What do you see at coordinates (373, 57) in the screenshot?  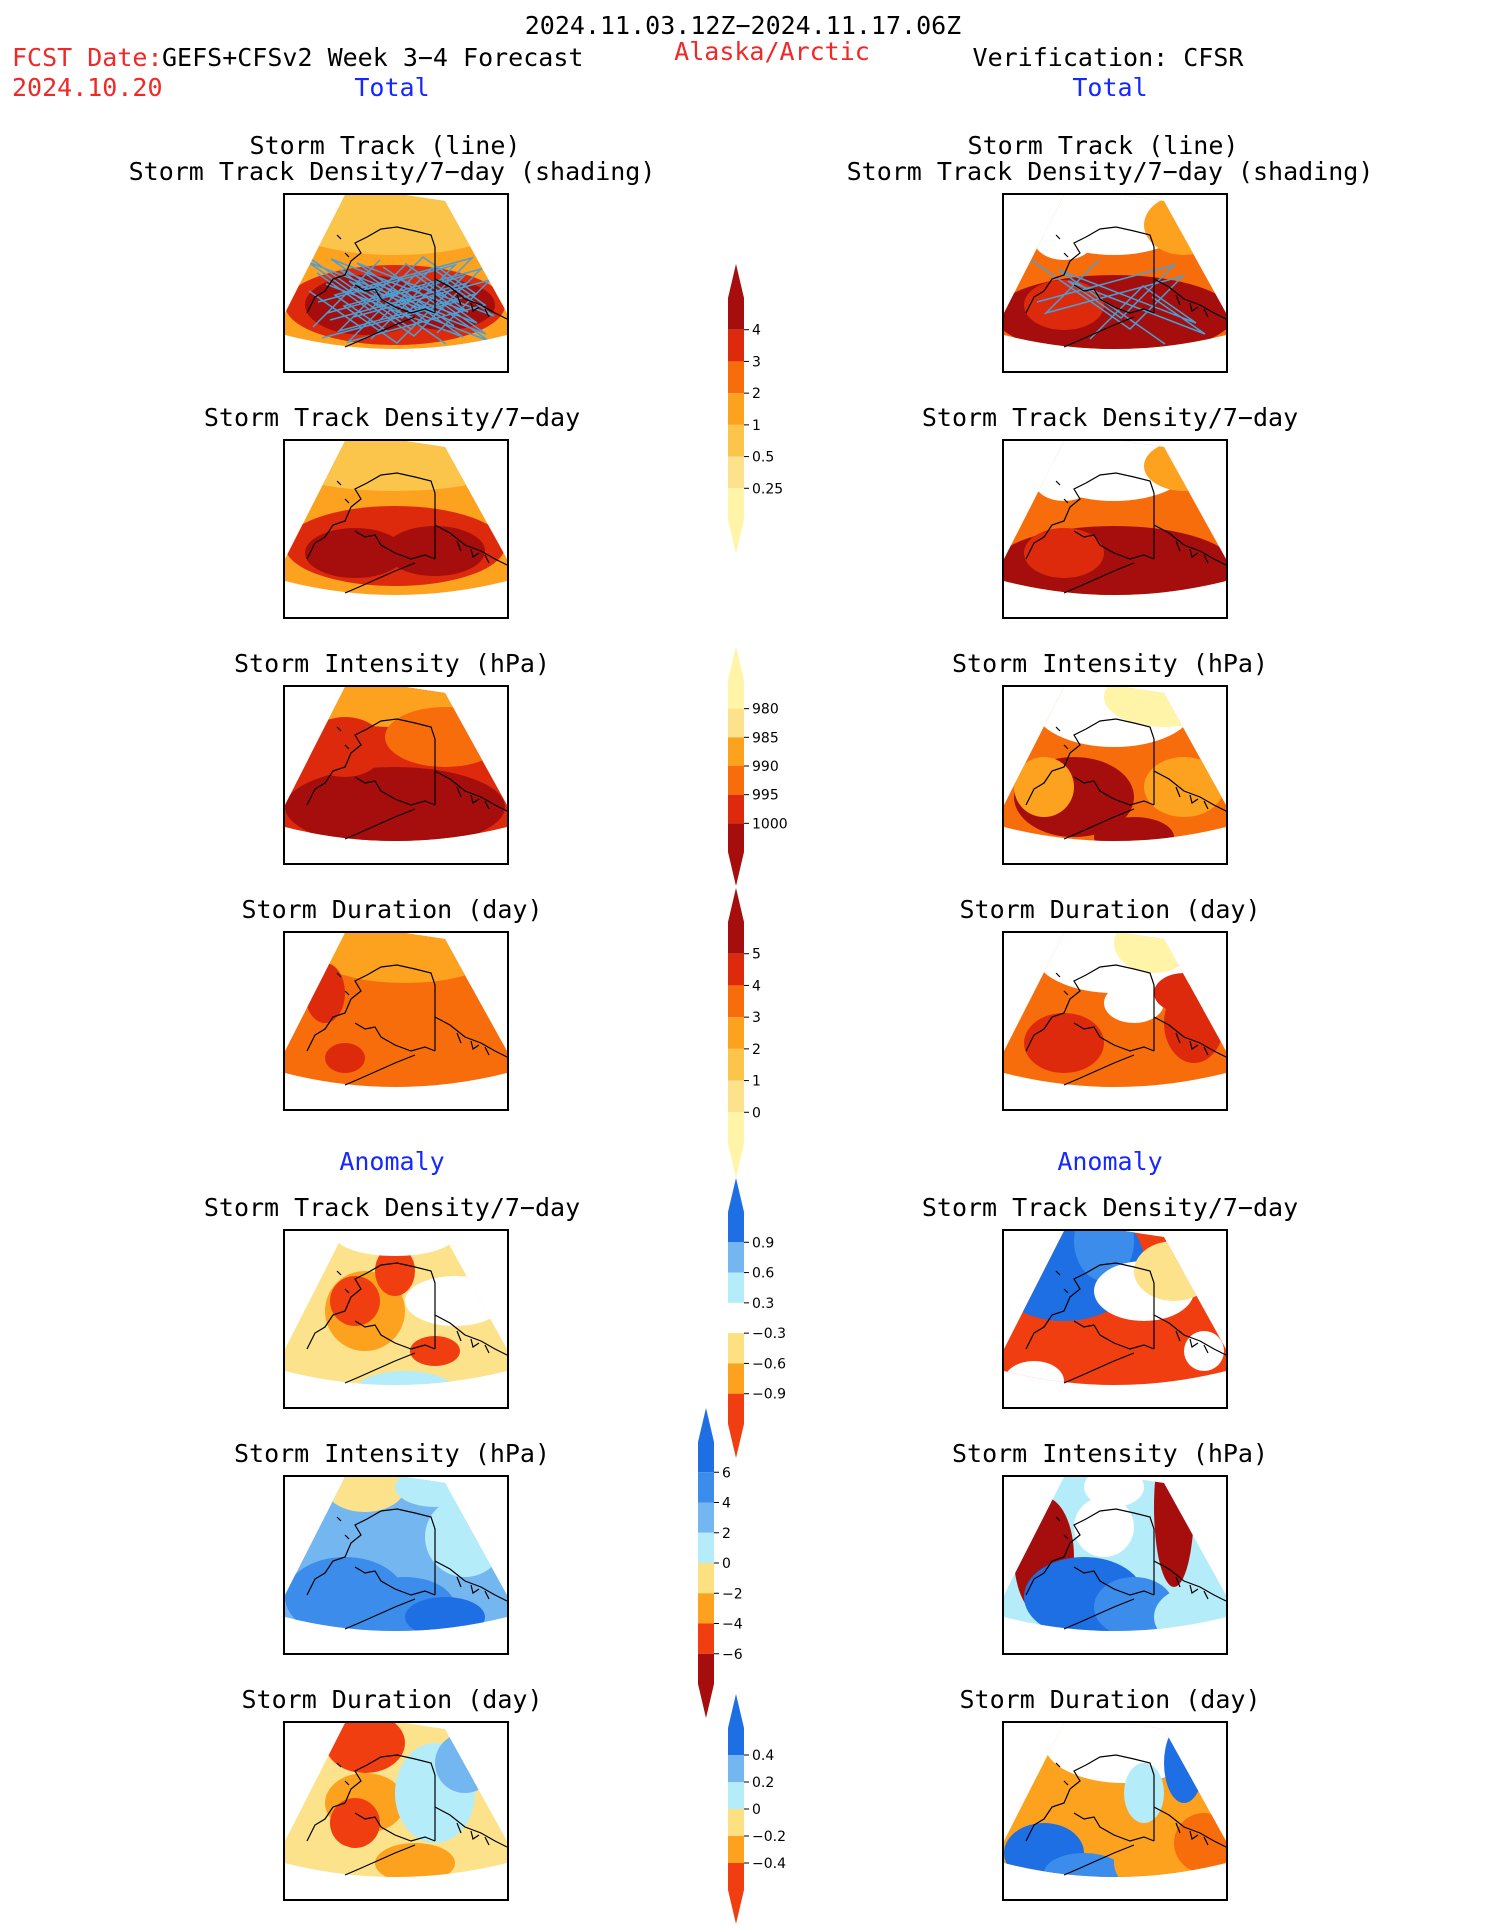 I see `forecast-name: GEFS+CFSv2 Week 3−4 Forecast` at bounding box center [373, 57].